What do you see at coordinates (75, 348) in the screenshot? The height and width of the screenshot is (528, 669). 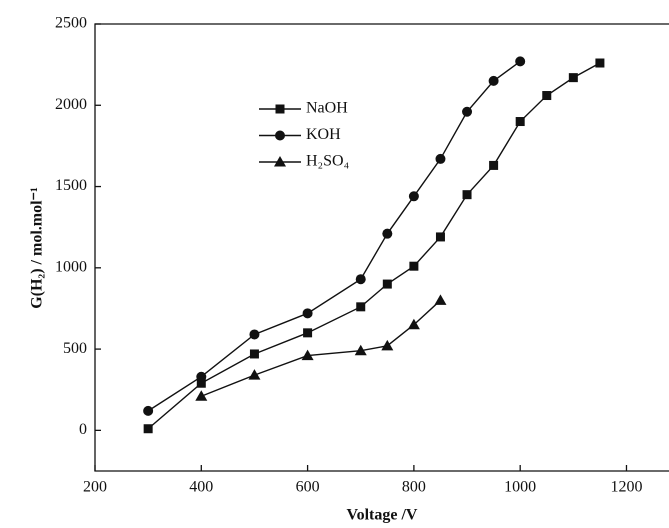 I see `y-tick-label: 500` at bounding box center [75, 348].